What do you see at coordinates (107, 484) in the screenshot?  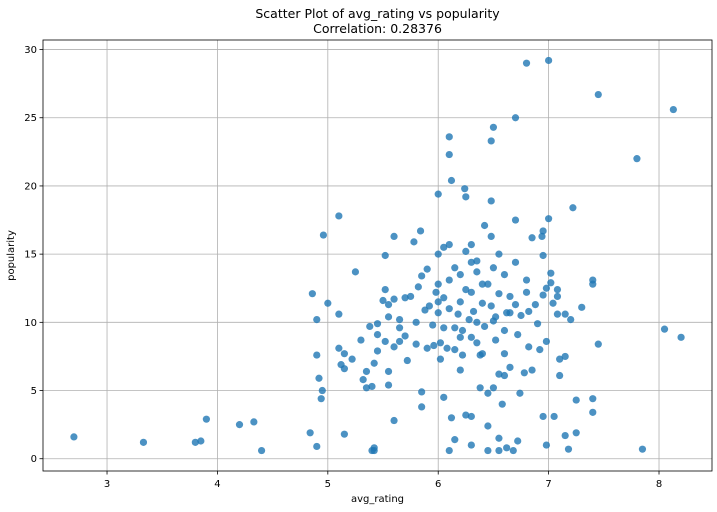 I see `x-tick-label: 3` at bounding box center [107, 484].